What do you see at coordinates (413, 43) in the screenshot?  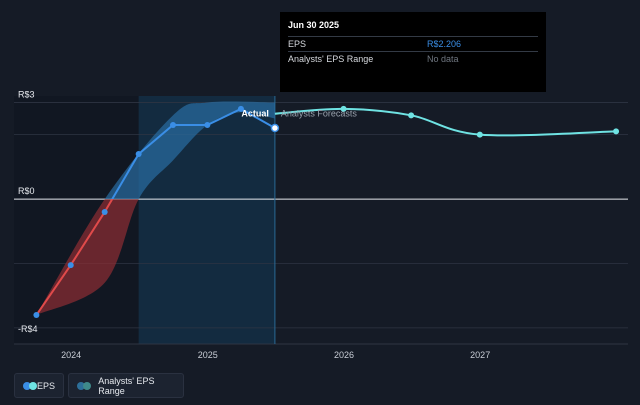 I see `tooltip-row-eps: EPS R$2.206` at bounding box center [413, 43].